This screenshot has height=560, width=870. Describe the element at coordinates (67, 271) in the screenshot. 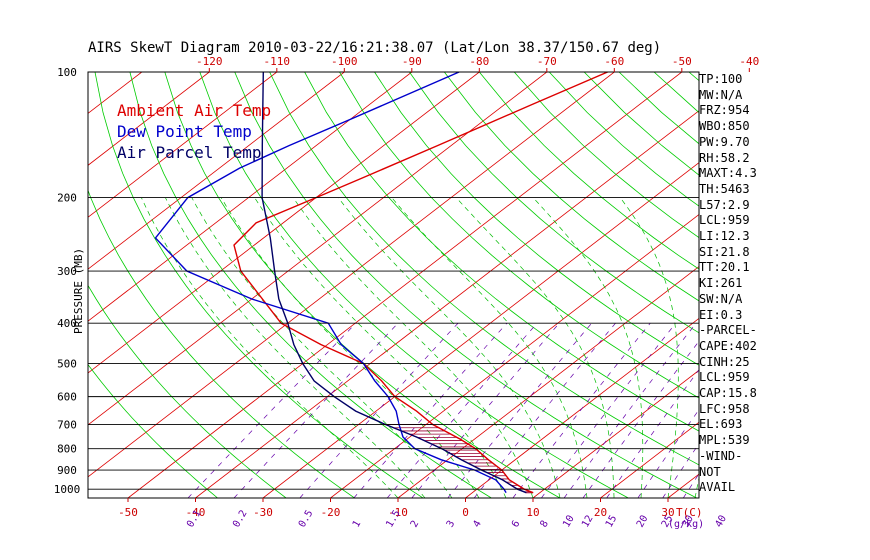

I see `pressure-tick-label: 300` at that location.